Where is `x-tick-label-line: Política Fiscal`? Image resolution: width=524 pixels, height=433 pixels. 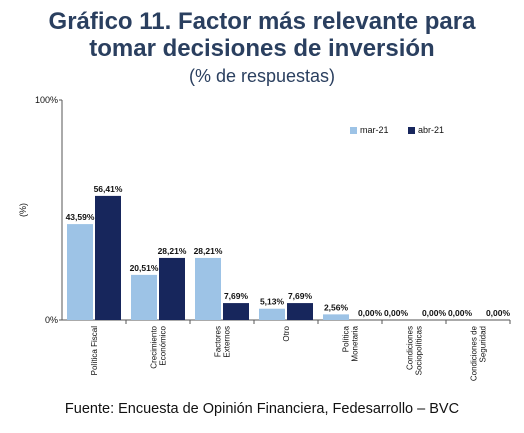 x-tick-label-line: Política Fiscal is located at coordinates (94, 351).